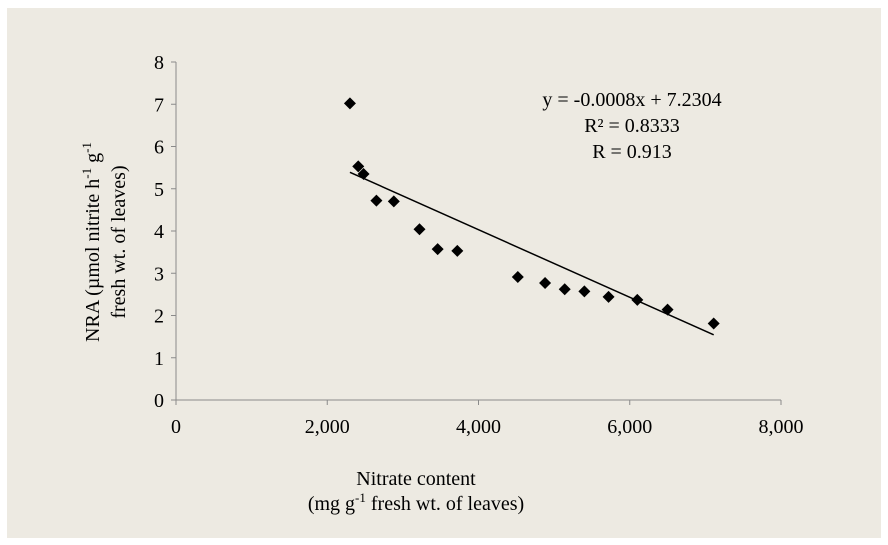 Image resolution: width=888 pixels, height=545 pixels. I want to click on trendline, so click(531, 253).